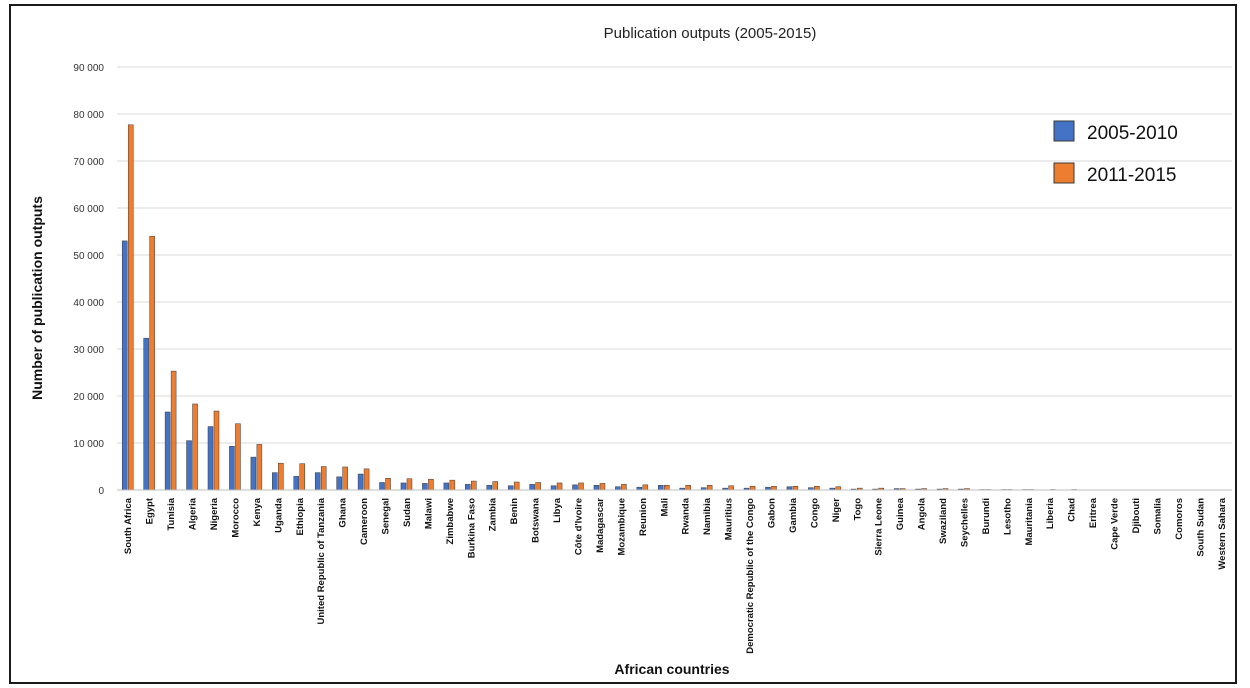 This screenshot has height=688, width=1250. What do you see at coordinates (386, 516) in the screenshot?
I see `x-tick-label: Senegal` at bounding box center [386, 516].